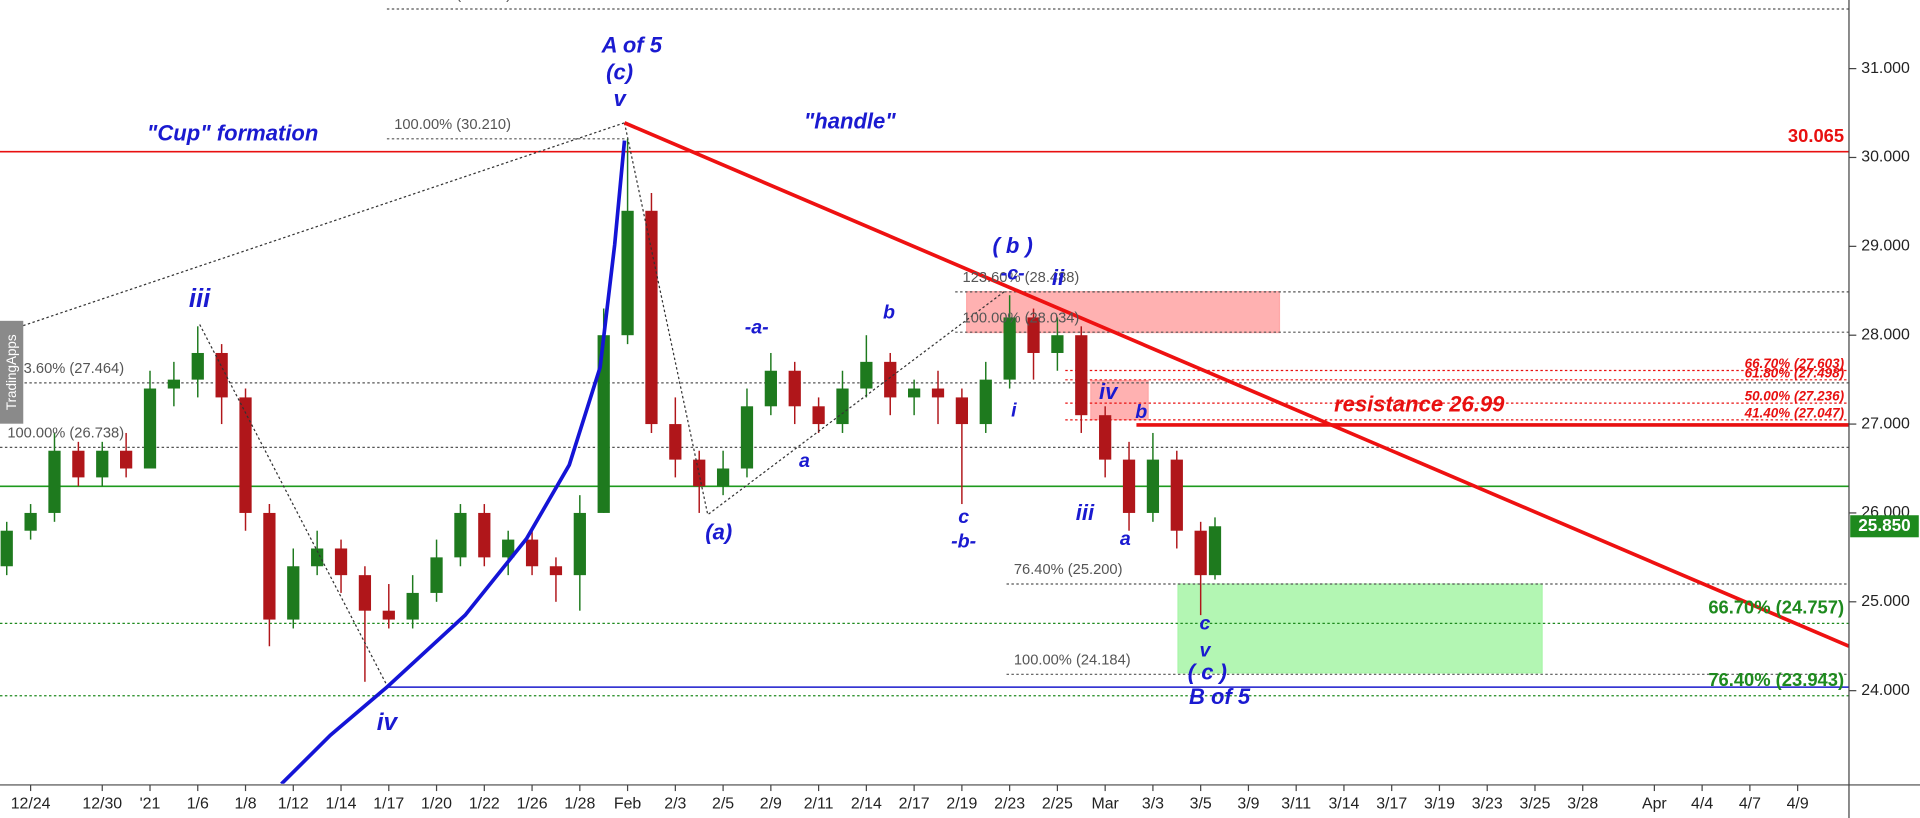 This screenshot has width=1920, height=818. What do you see at coordinates (1534, 804) in the screenshot?
I see `x-tick-label: 3/25` at bounding box center [1534, 804].